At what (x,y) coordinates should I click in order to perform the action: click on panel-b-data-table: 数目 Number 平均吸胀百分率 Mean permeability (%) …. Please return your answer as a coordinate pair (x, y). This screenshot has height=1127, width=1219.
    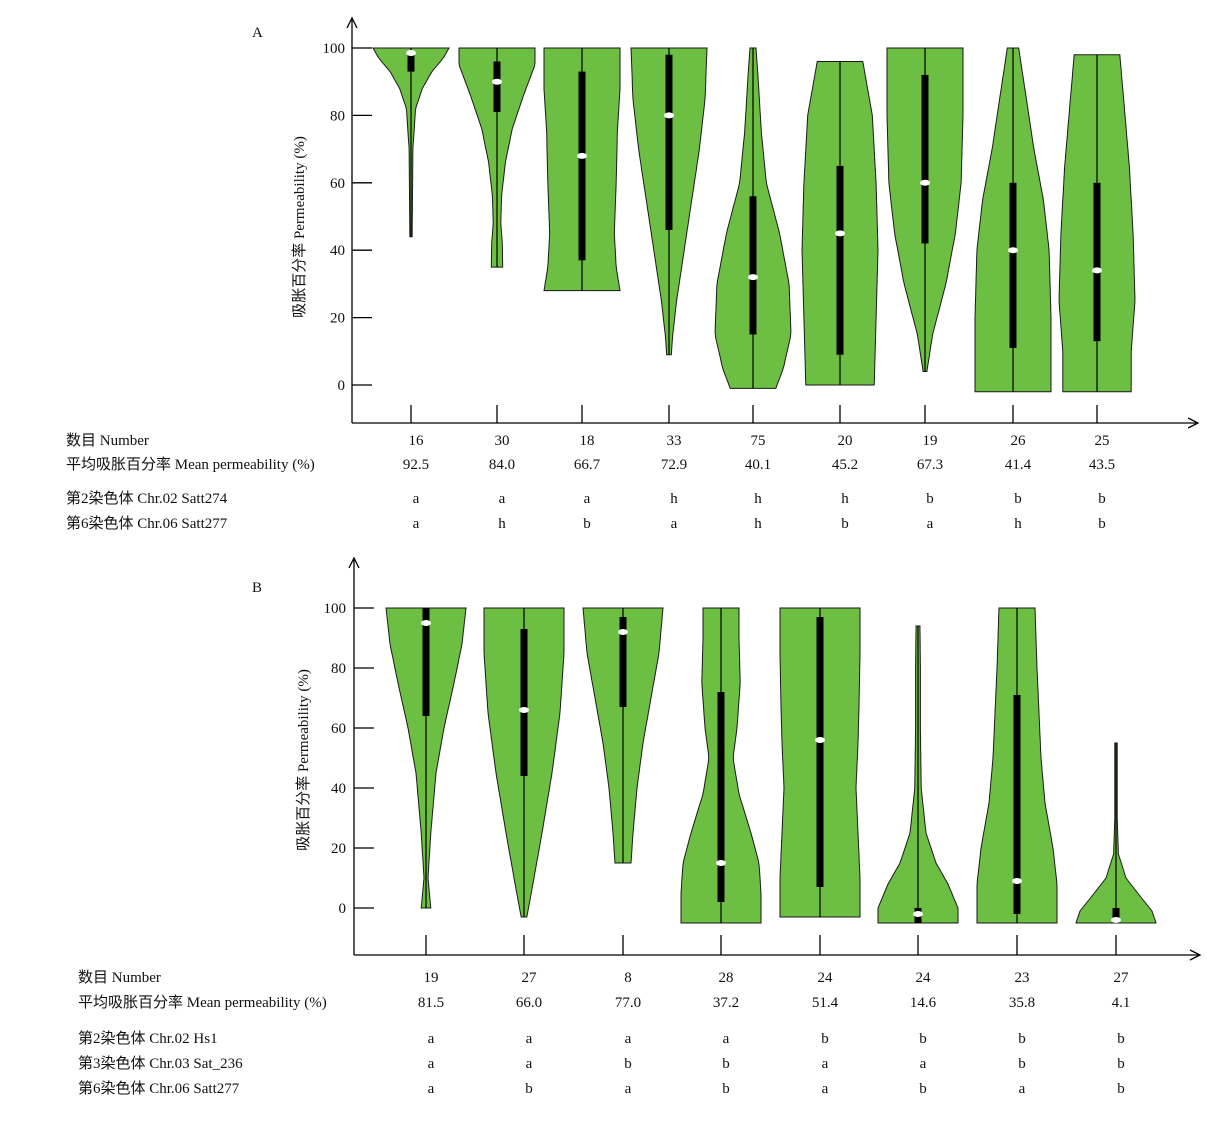
    Looking at the image, I should click on (604, 1033).